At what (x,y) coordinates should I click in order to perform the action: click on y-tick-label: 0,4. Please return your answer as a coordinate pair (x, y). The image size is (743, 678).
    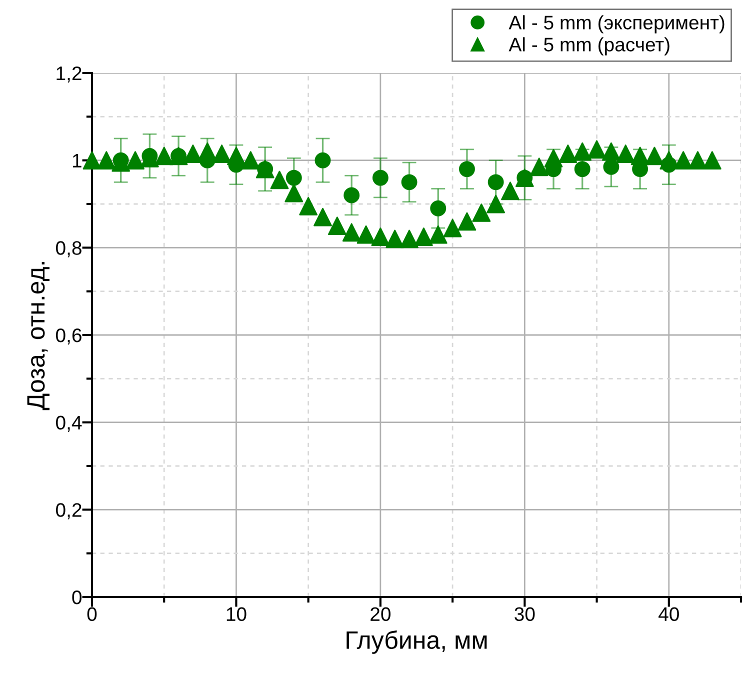
    Looking at the image, I should click on (69, 424).